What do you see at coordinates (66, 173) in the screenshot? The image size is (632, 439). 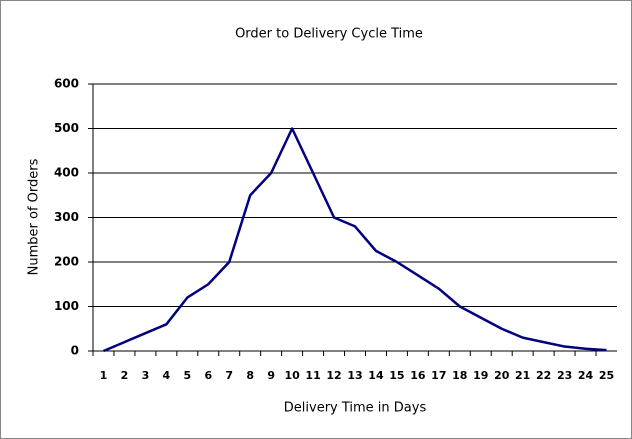 I see `y-tick-label: 400` at bounding box center [66, 173].